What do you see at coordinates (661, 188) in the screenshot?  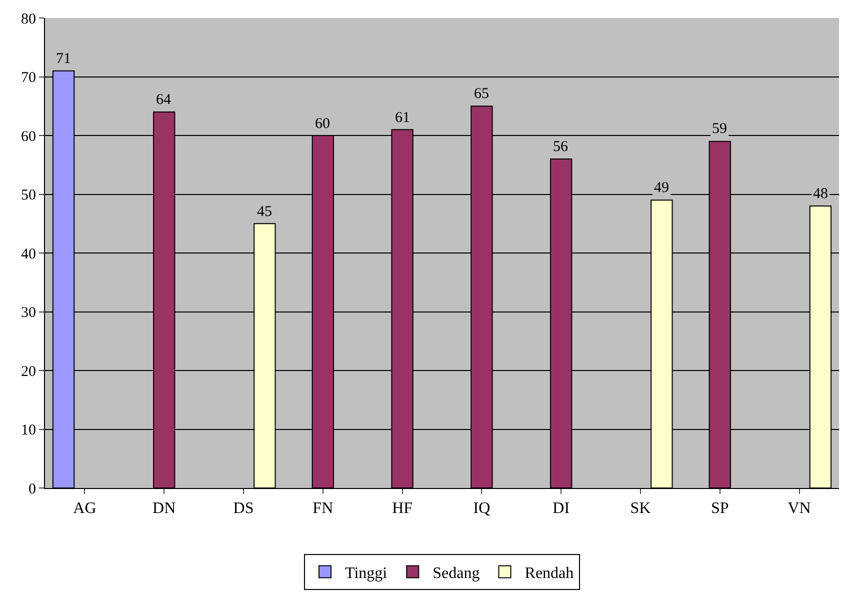 I see `data-label: 49` at bounding box center [661, 188].